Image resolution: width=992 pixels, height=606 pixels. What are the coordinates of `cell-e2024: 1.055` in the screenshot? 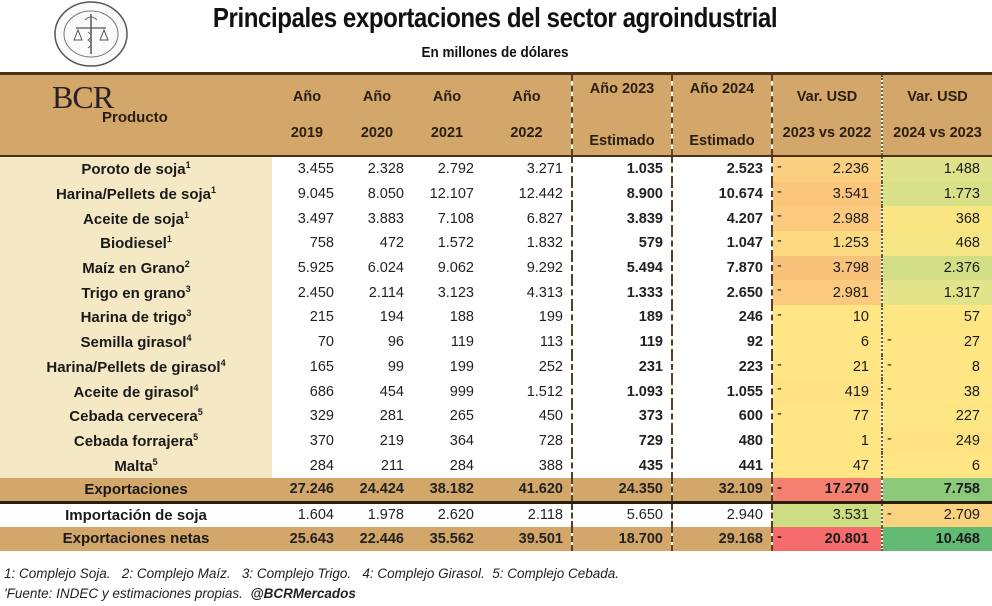 It's located at (721, 391).